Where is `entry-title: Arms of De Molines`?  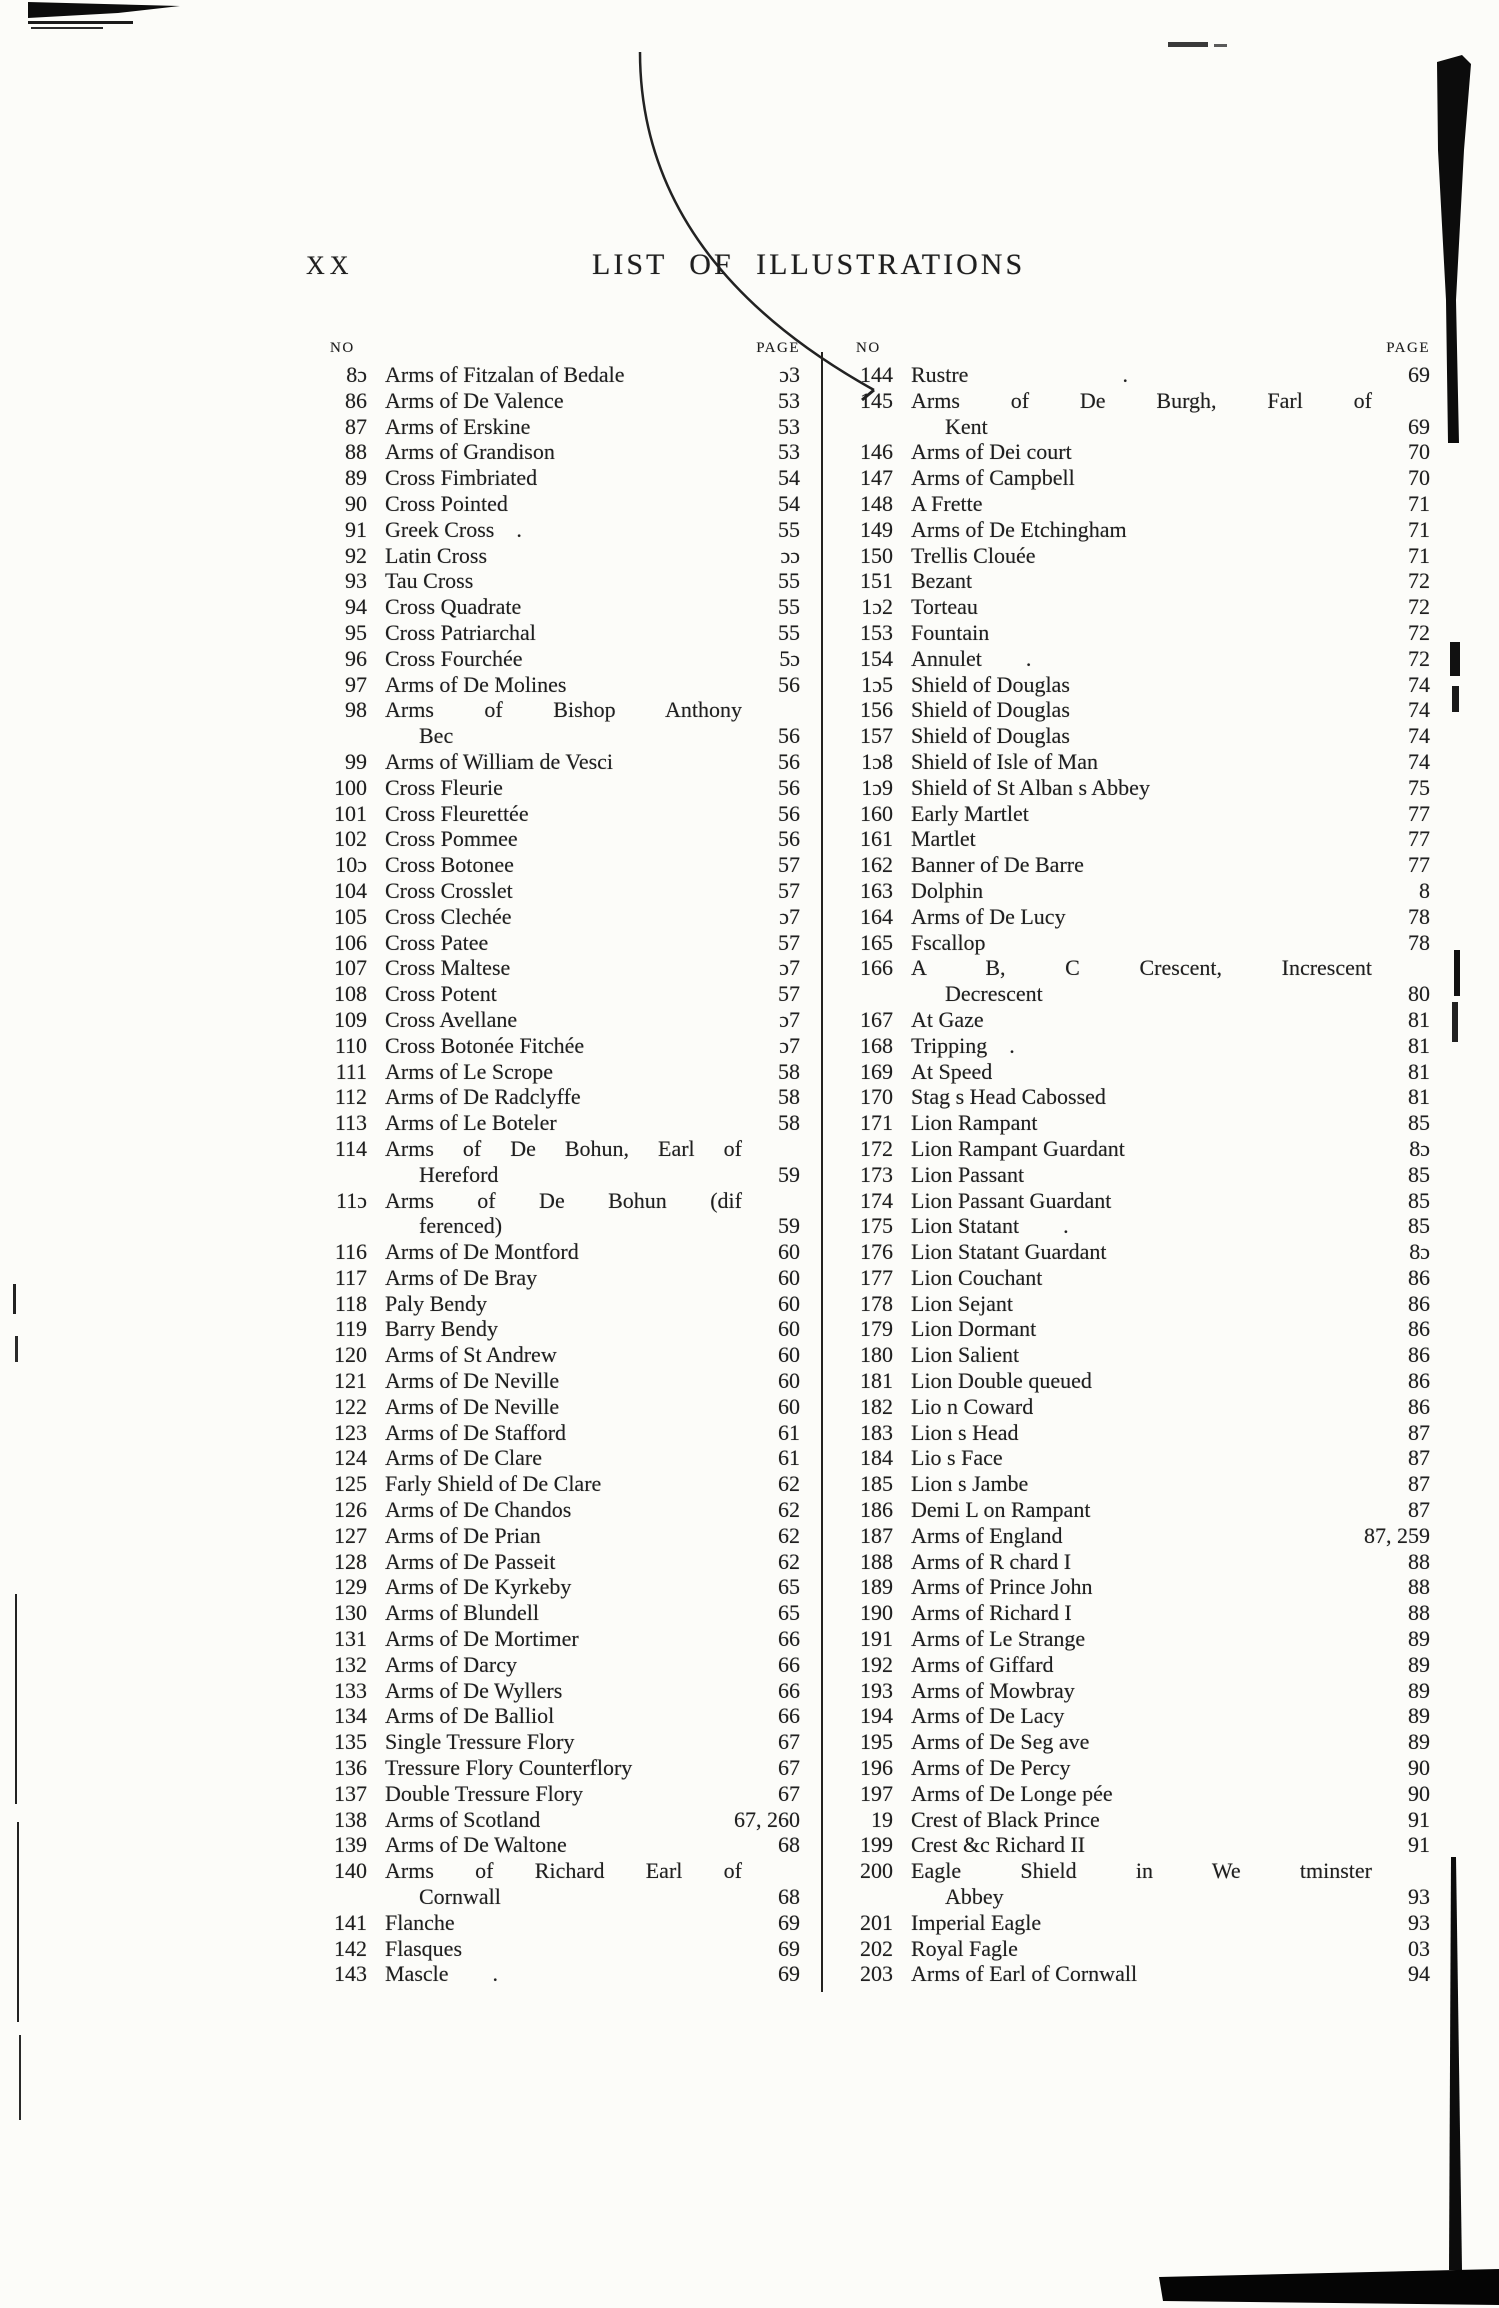 entry-title: Arms of De Molines is located at coordinates (476, 684).